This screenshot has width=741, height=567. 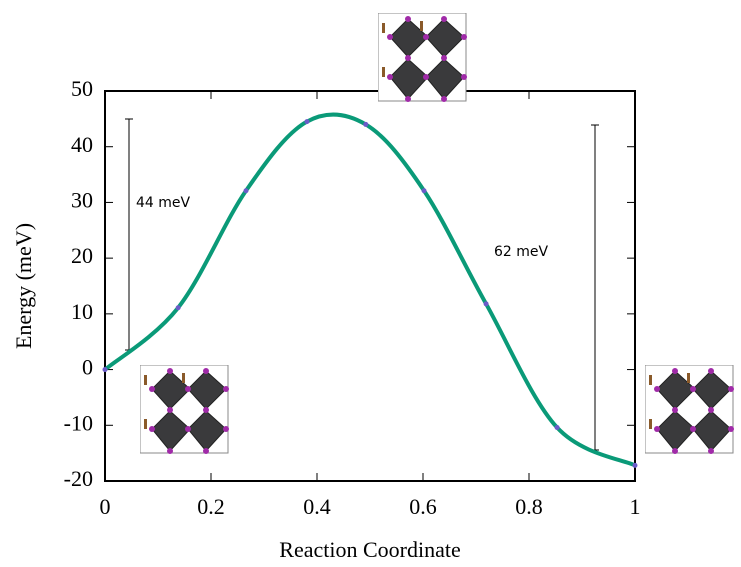 I want to click on x-tick-label: 1, so click(x=635, y=506).